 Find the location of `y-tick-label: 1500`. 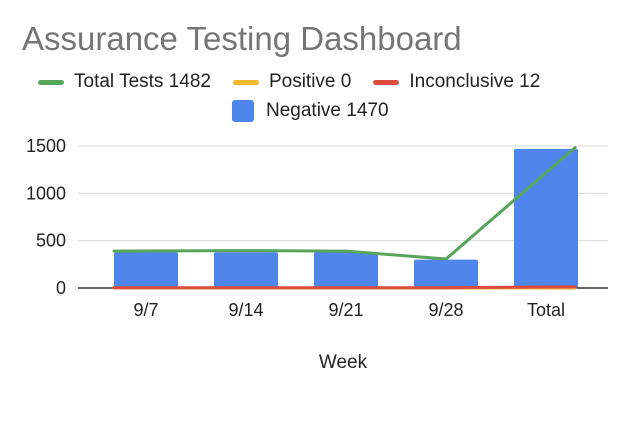

y-tick-label: 1500 is located at coordinates (46, 146).